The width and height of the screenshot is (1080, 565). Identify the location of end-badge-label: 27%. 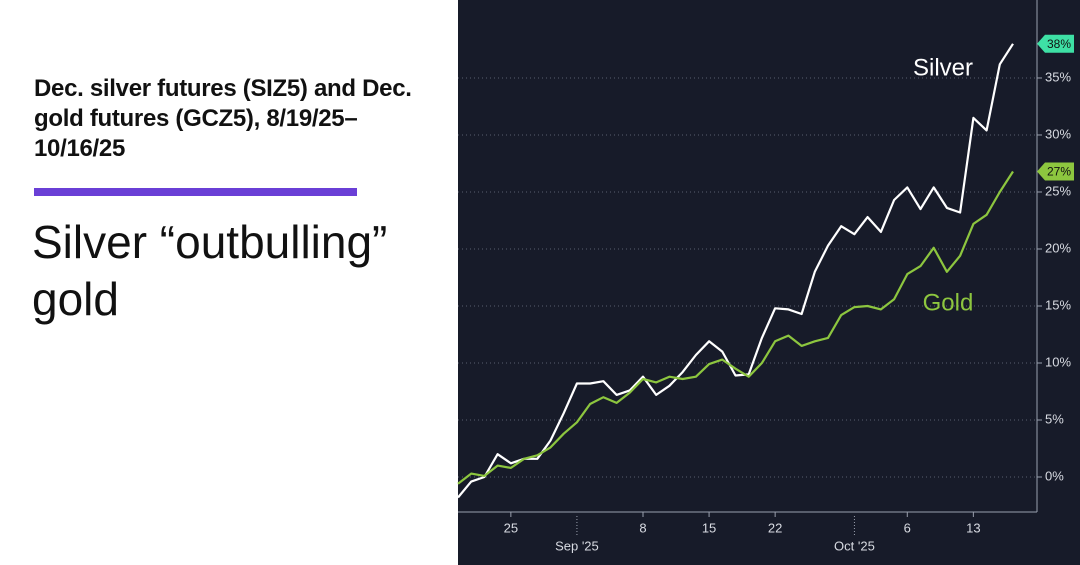
(1059, 172).